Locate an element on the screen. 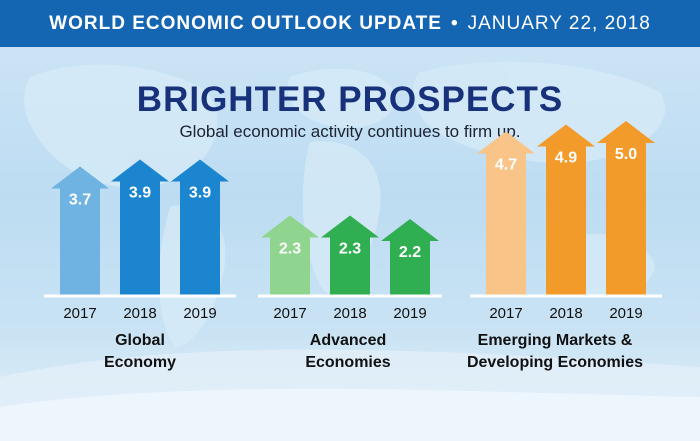 Image resolution: width=700 pixels, height=441 pixels. group-label-line: Global is located at coordinates (140, 340).